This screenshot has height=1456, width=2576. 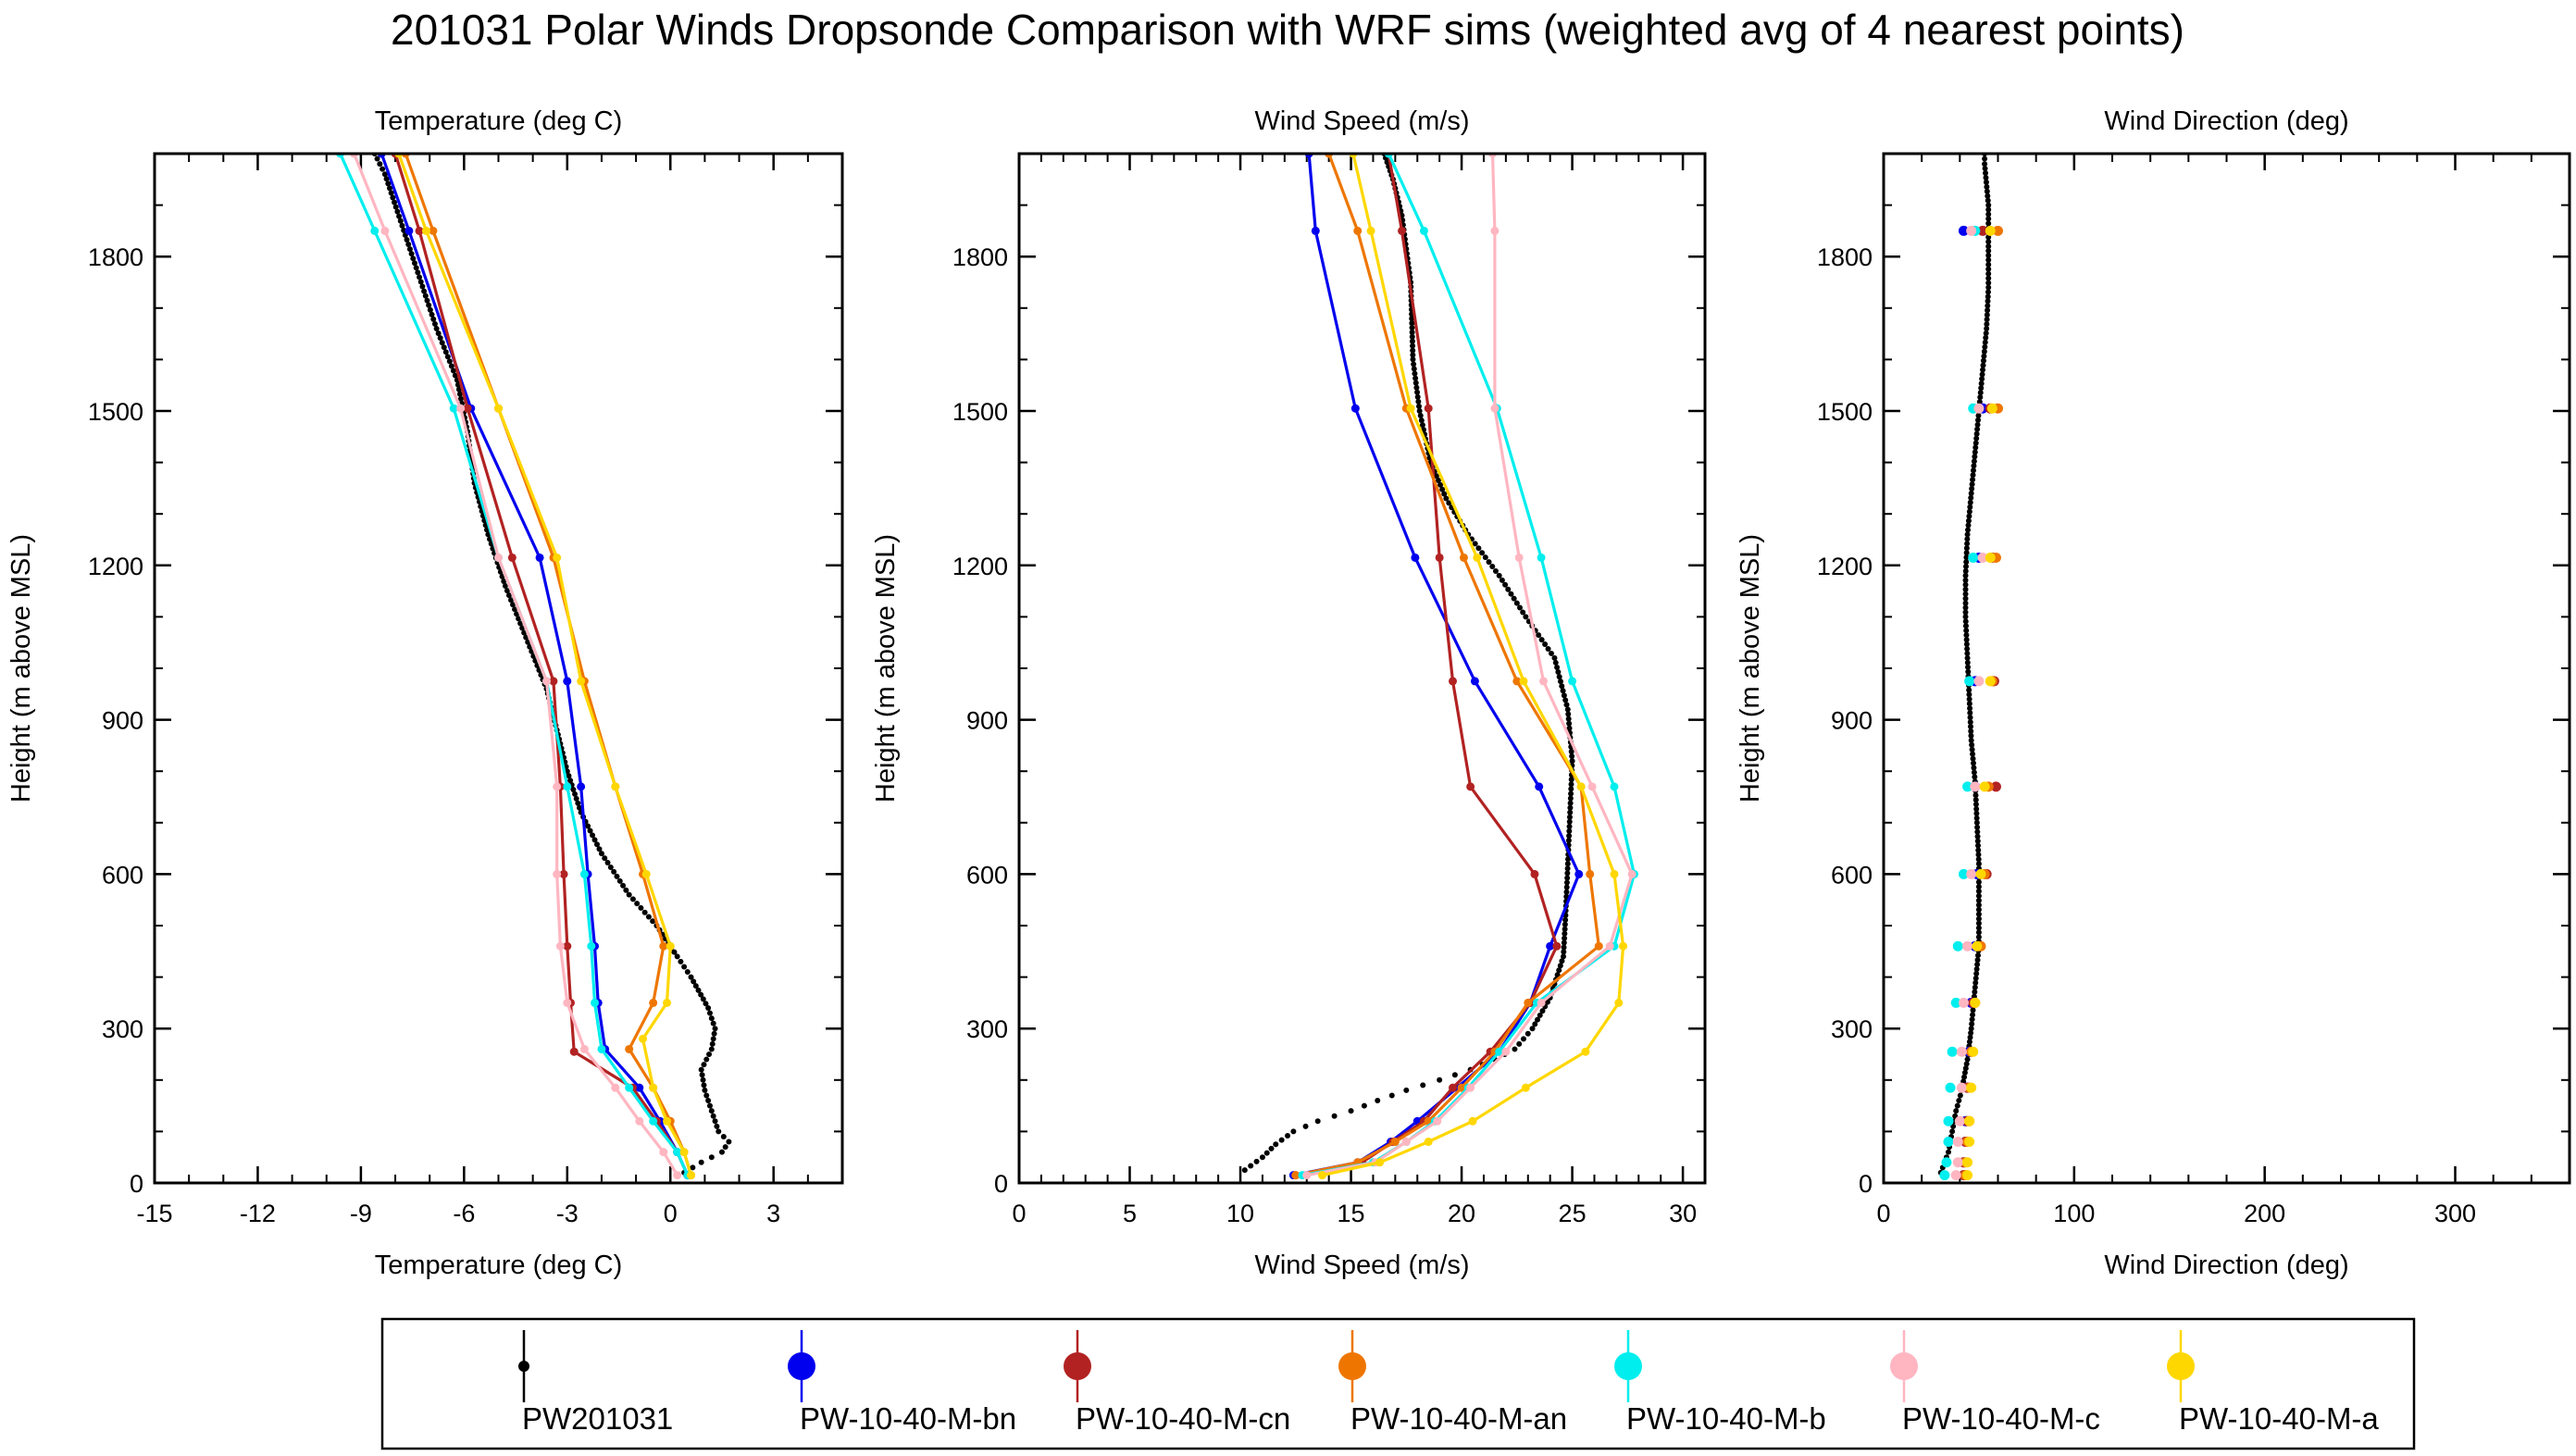 What do you see at coordinates (987, 875) in the screenshot?
I see `y-tick-label: 600` at bounding box center [987, 875].